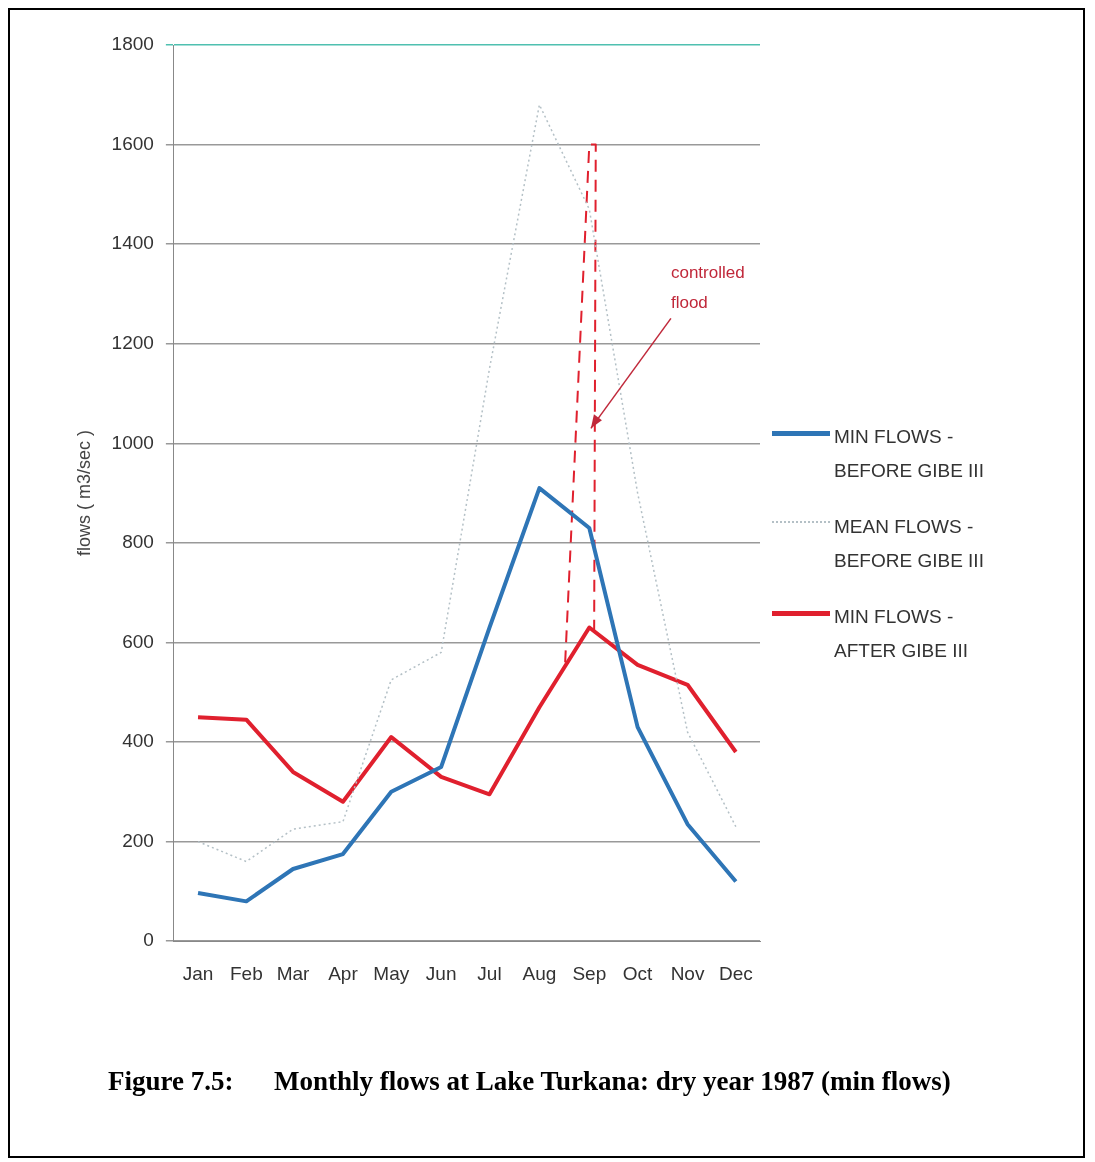 This screenshot has width=1095, height=1162. What do you see at coordinates (132, 44) in the screenshot?
I see `y-tick-label: 1800` at bounding box center [132, 44].